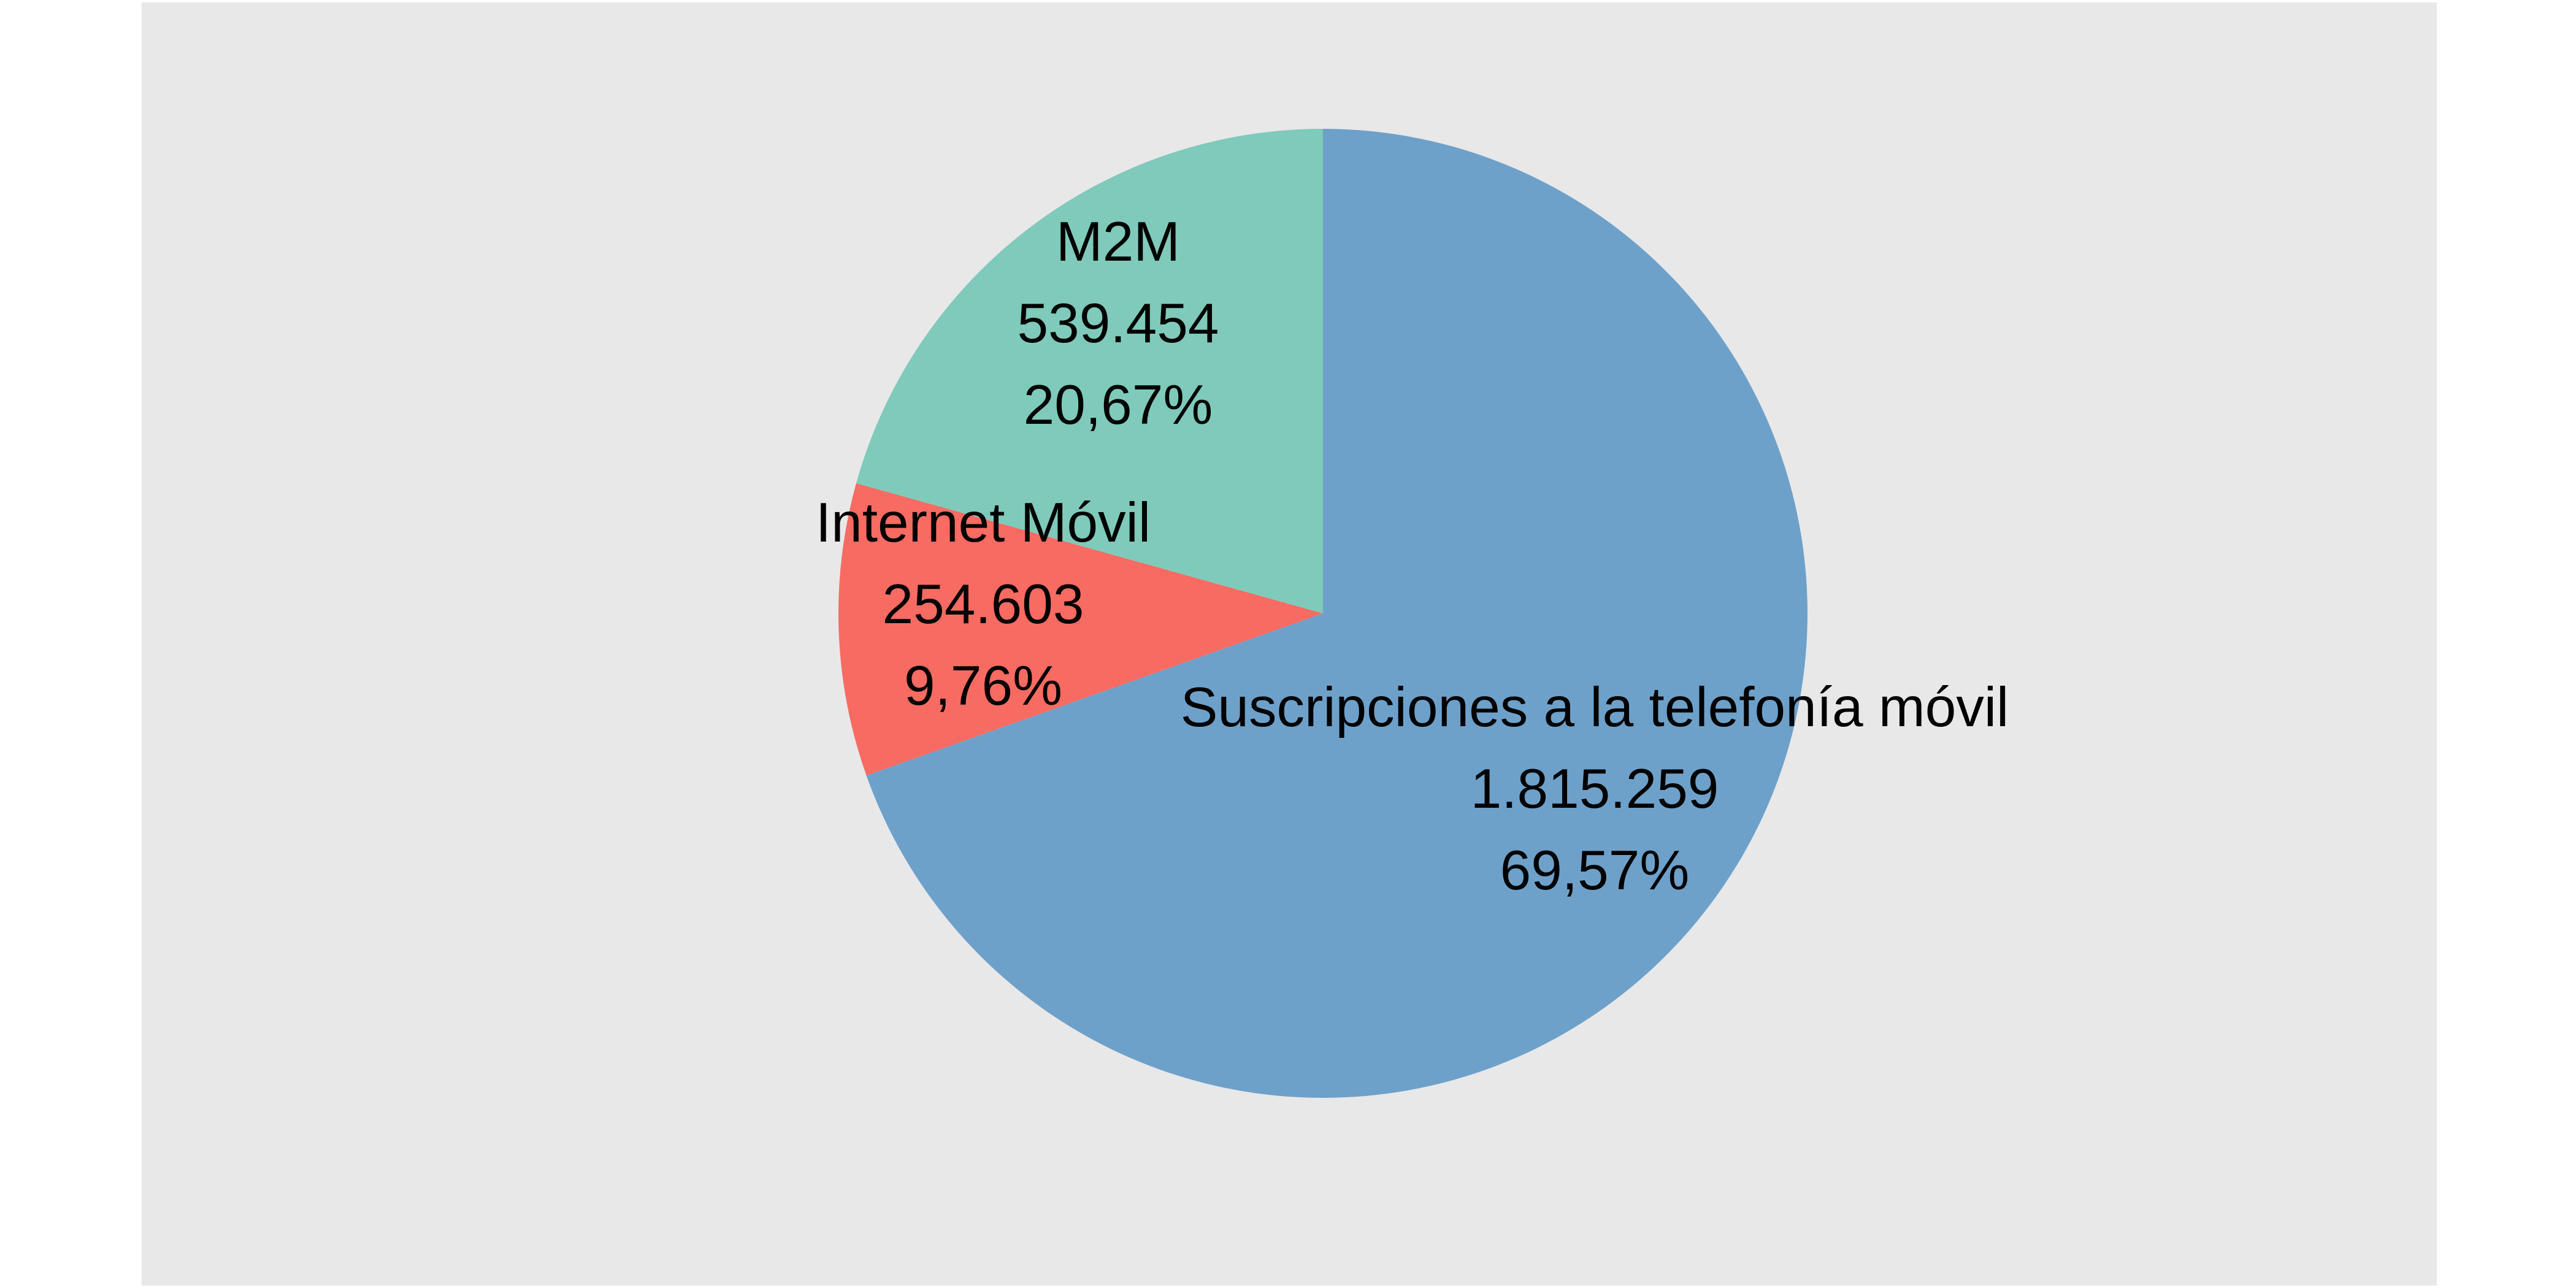 The width and height of the screenshot is (2576, 1288). I want to click on label-m2m-value: 539.454, so click(1118, 324).